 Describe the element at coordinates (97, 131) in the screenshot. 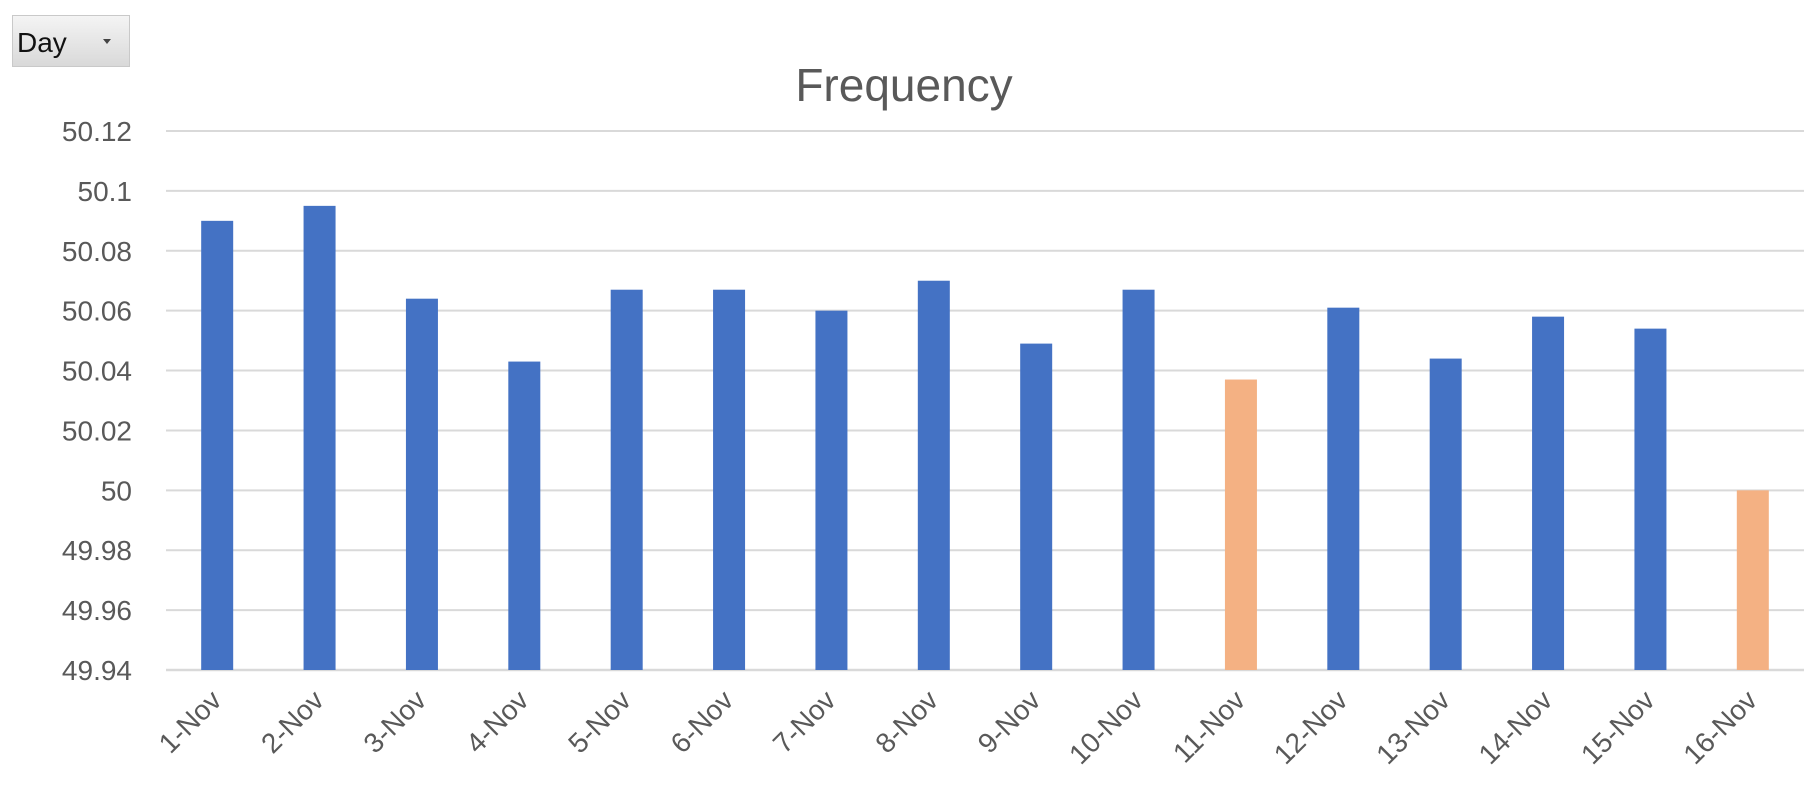

I see `y-tick-label: 50.12` at that location.